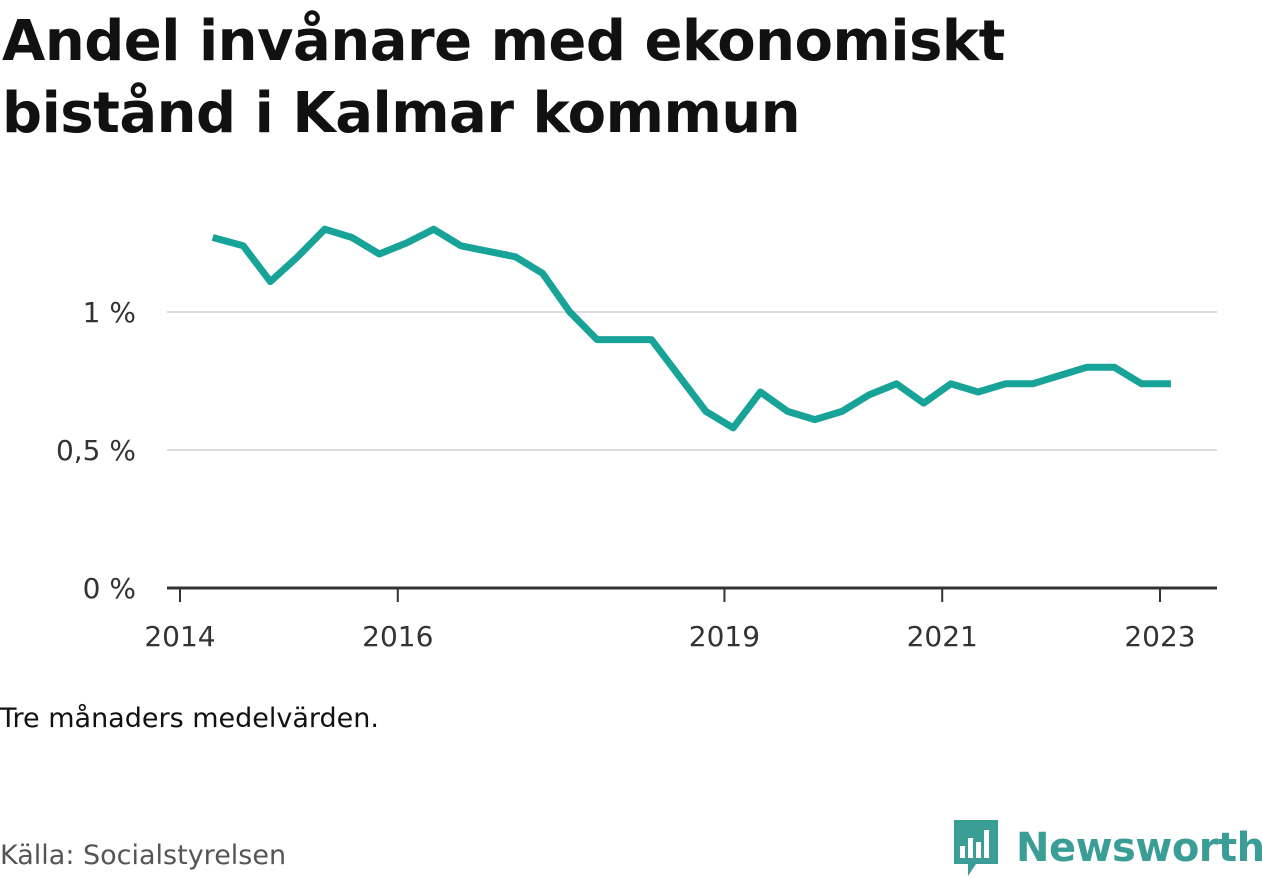  Describe the element at coordinates (109, 588) in the screenshot. I see `y-tick-label: 0 %` at that location.